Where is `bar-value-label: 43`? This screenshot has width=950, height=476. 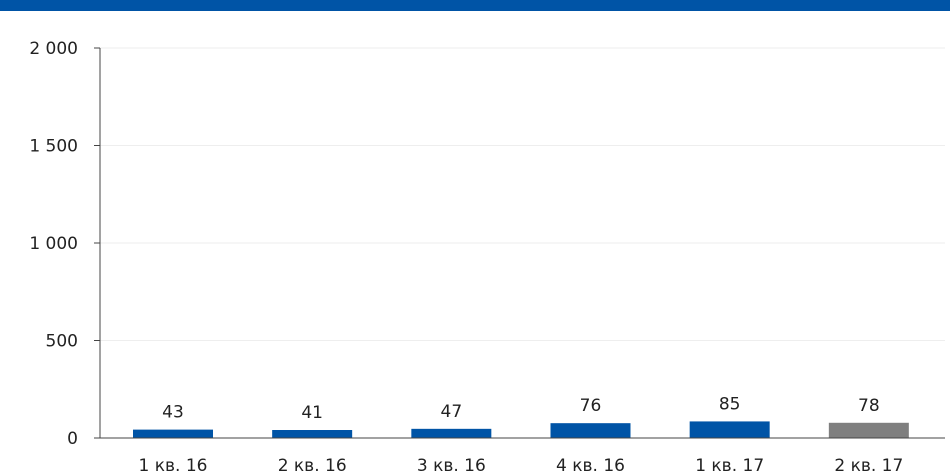
bar-value-label: 43 is located at coordinates (173, 413).